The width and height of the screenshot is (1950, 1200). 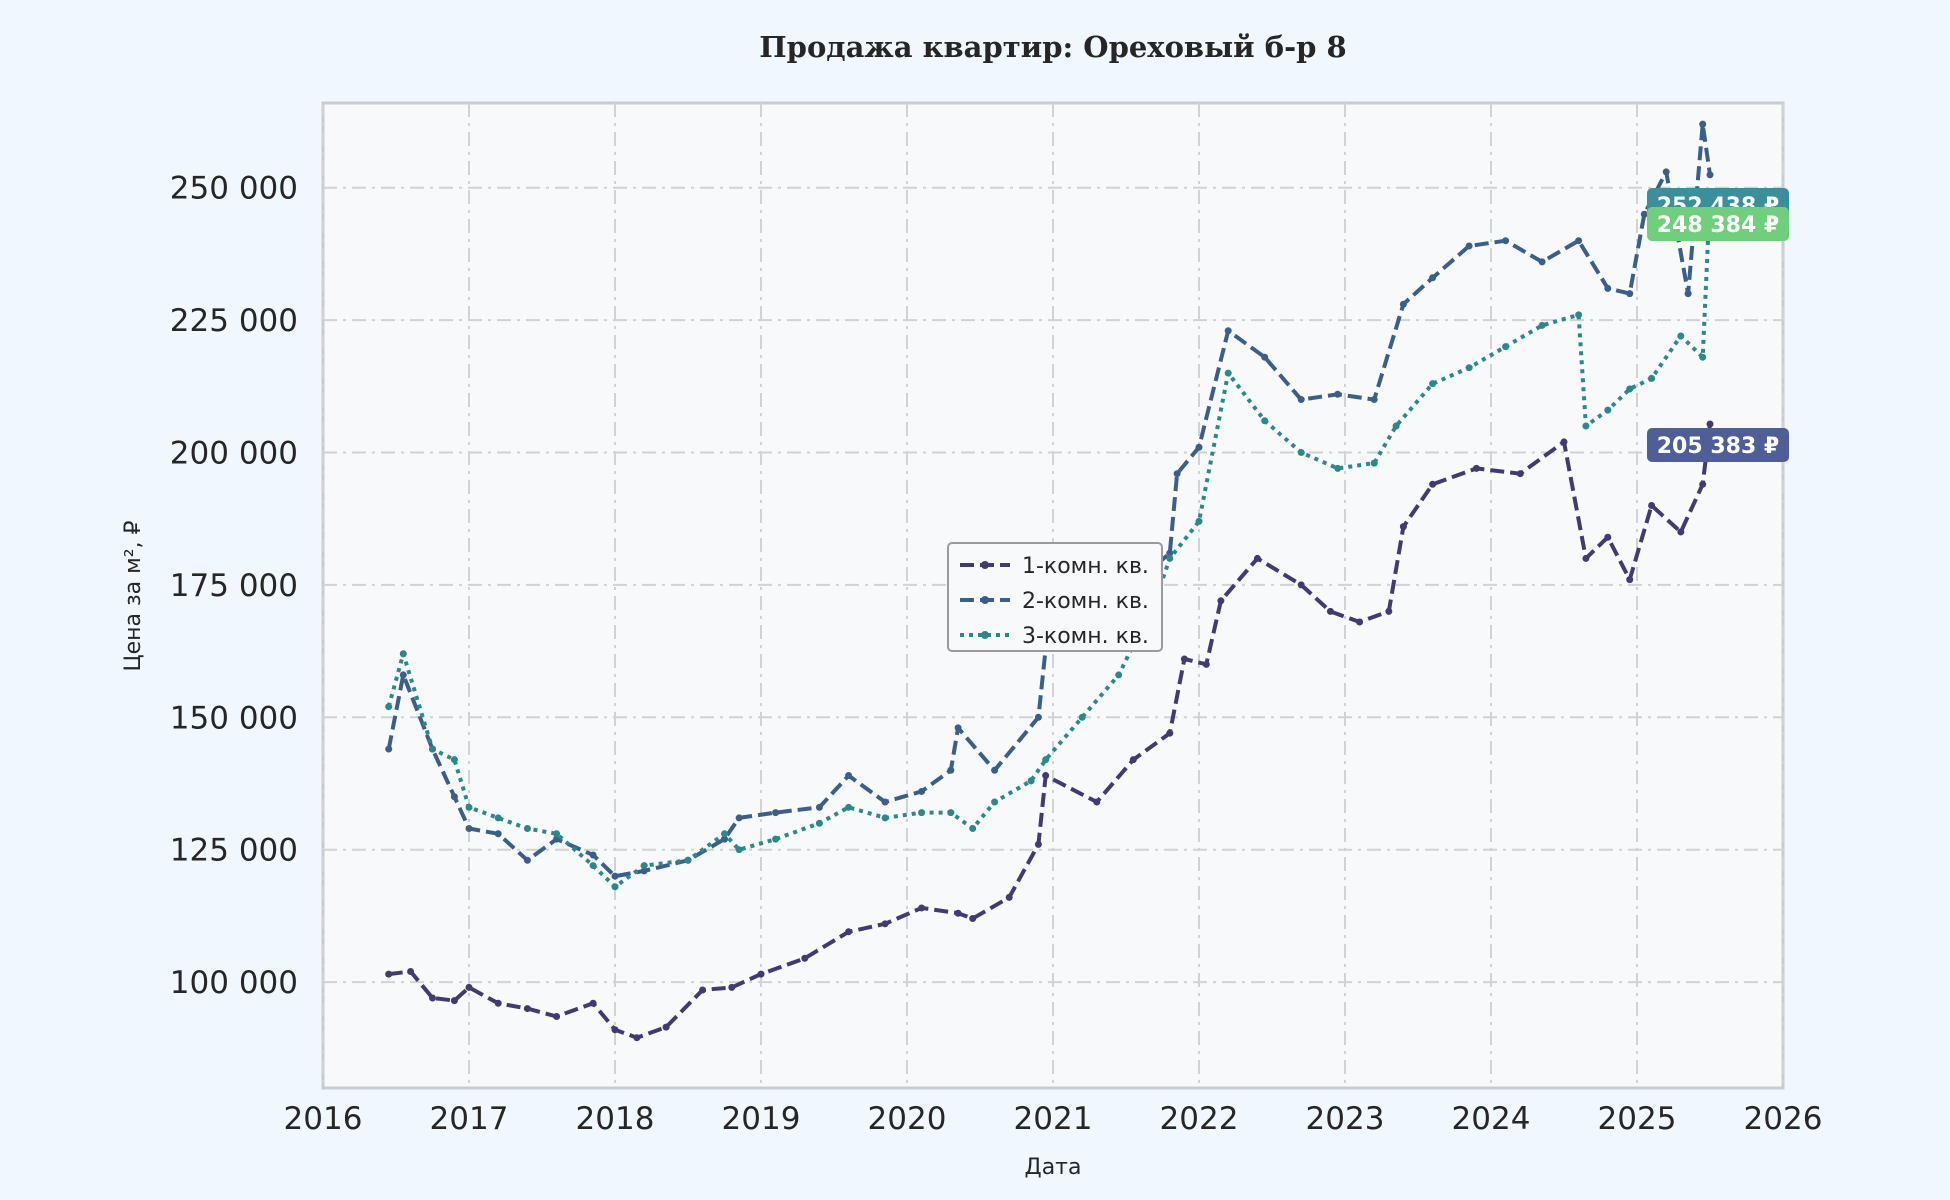 I want to click on y-tick-label: 225 000, so click(x=234, y=321).